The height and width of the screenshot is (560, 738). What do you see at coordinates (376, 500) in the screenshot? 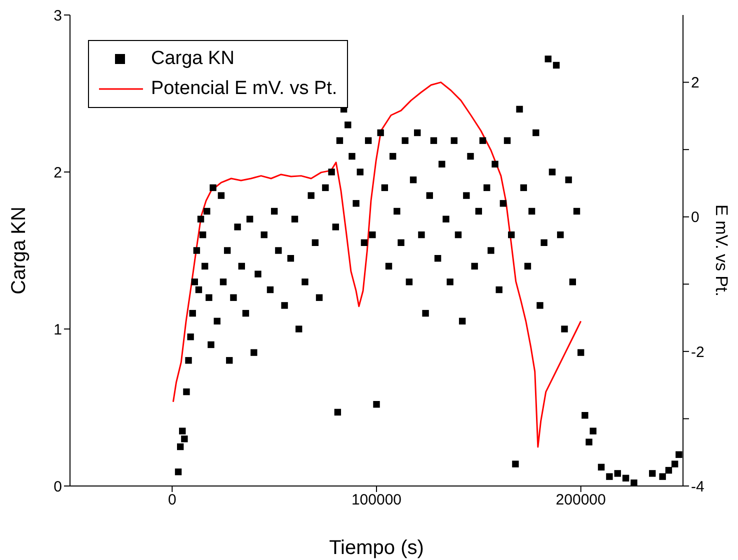
I see `x-tick-label: 100000` at bounding box center [376, 500].